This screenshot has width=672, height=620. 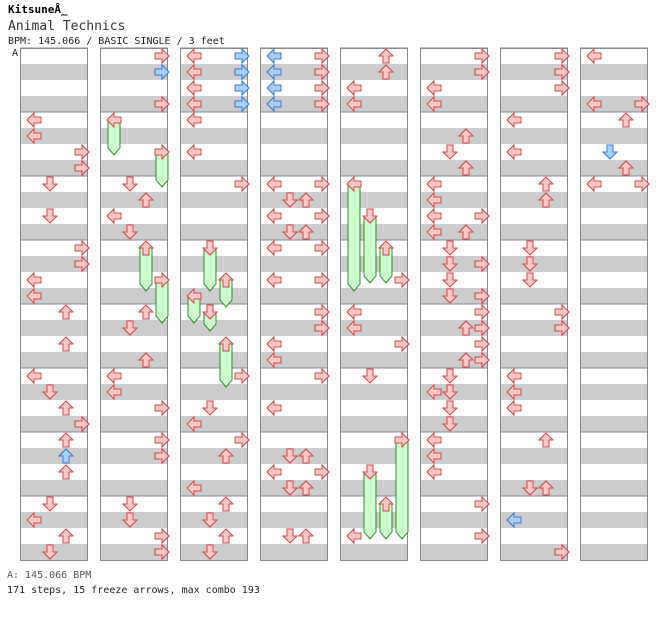 What do you see at coordinates (38, 9) in the screenshot?
I see `artist-name: KitsuneÂ_` at bounding box center [38, 9].